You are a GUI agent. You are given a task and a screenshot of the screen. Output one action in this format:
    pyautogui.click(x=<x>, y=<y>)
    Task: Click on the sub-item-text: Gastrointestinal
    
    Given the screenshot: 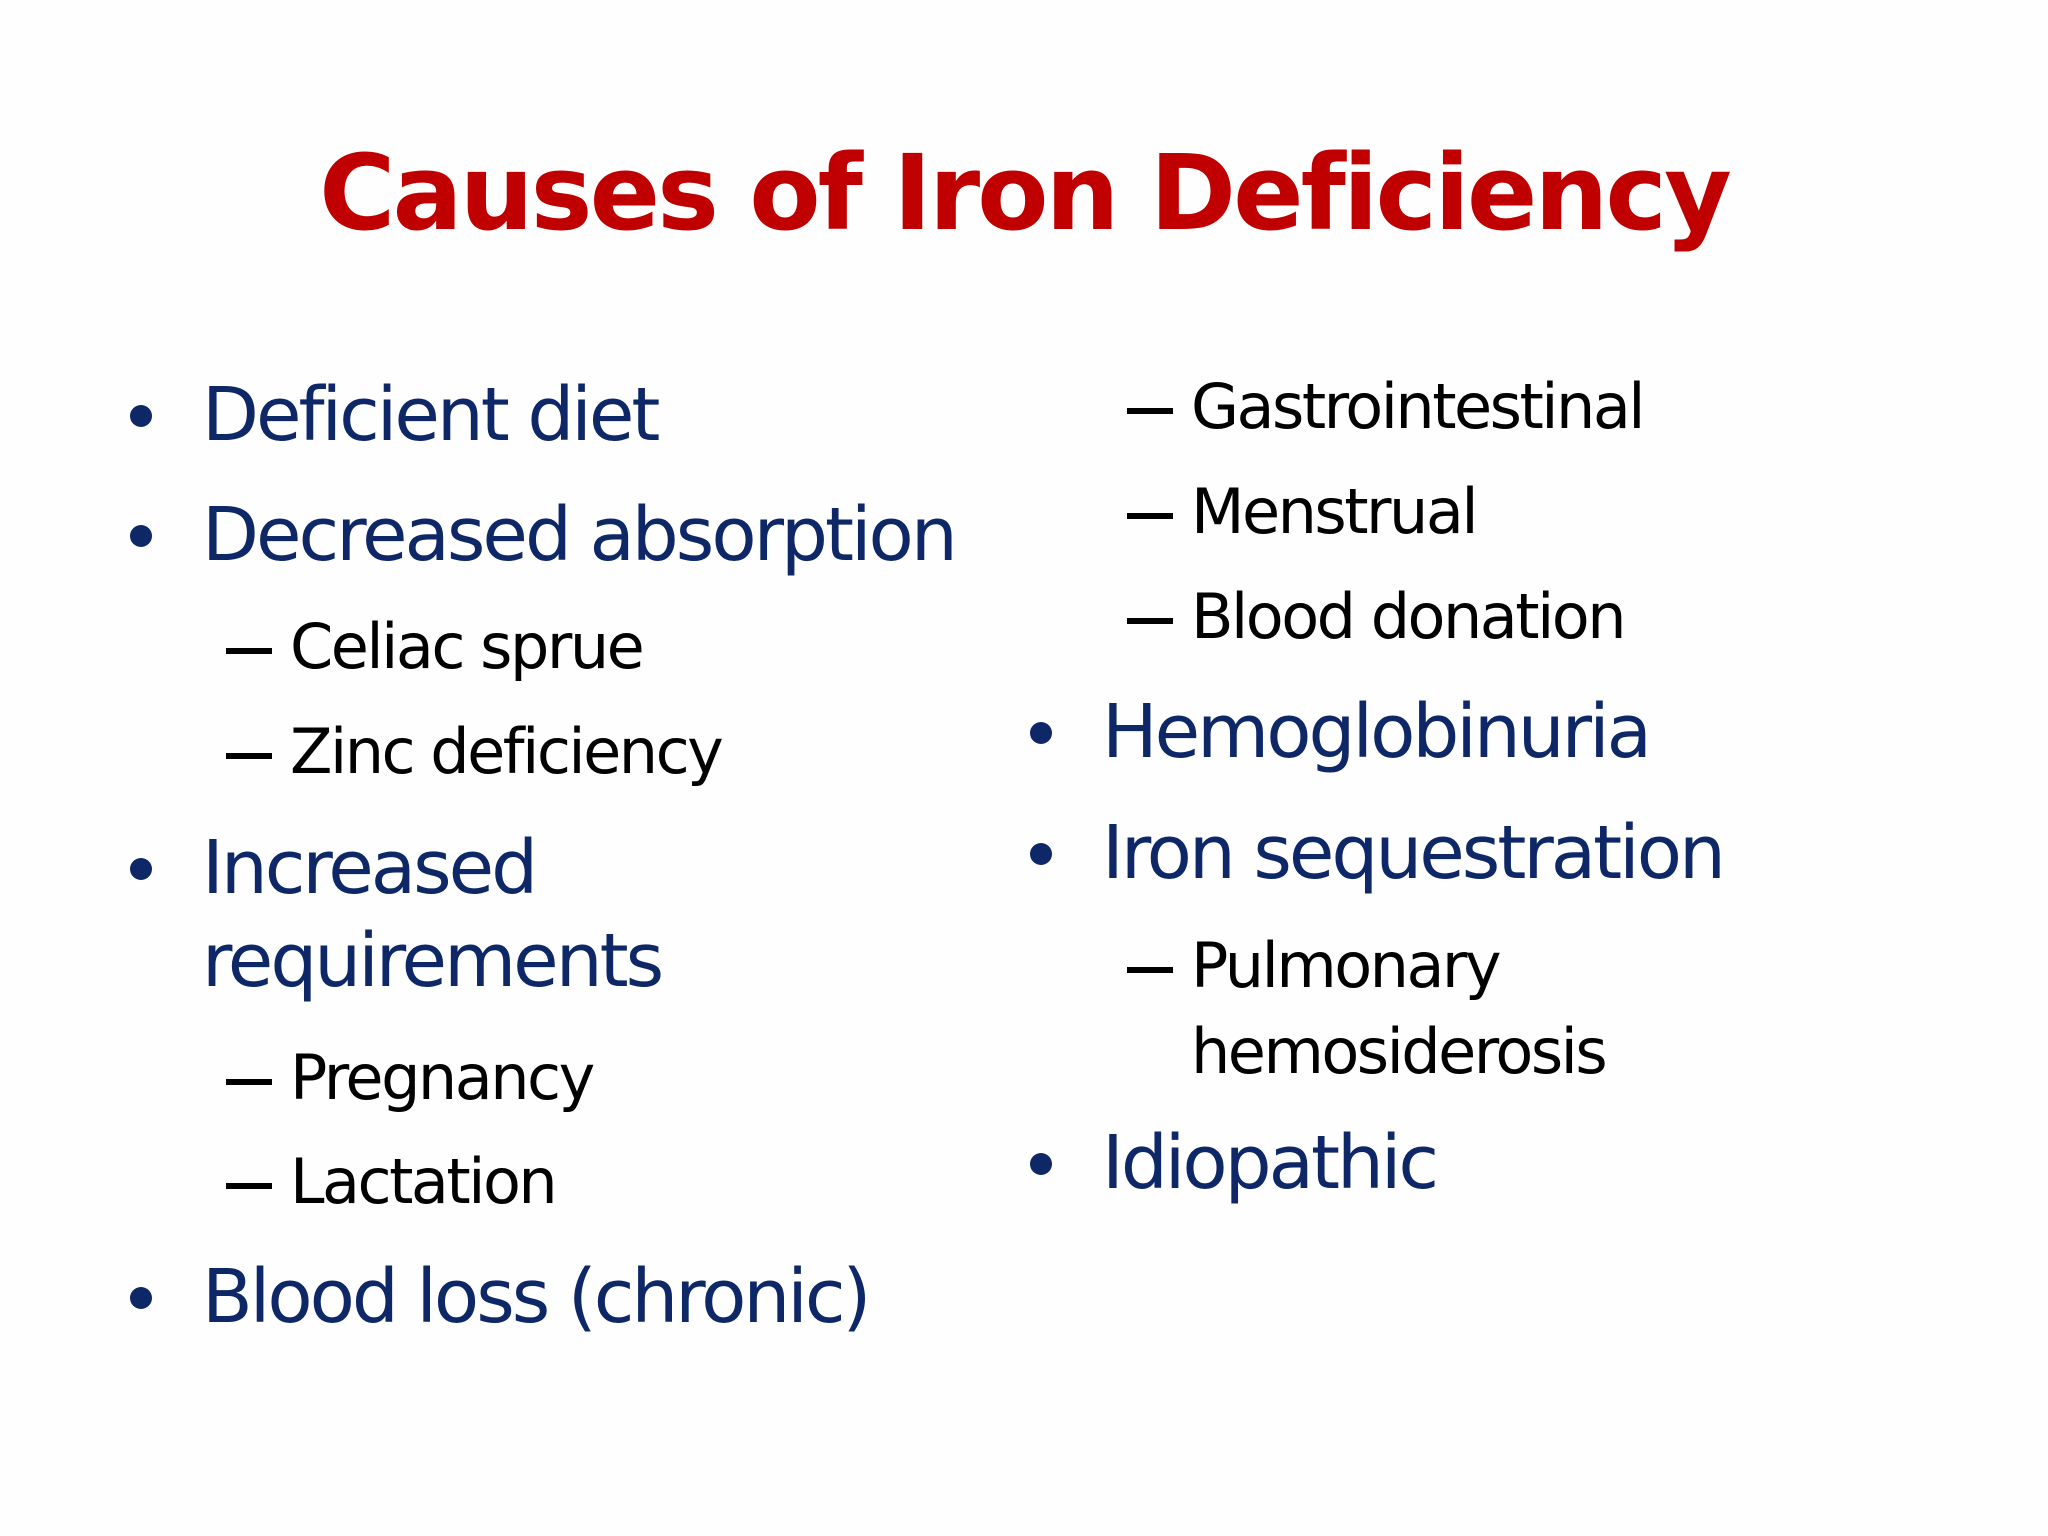 What is the action you would take?
    pyautogui.click(x=1418, y=406)
    